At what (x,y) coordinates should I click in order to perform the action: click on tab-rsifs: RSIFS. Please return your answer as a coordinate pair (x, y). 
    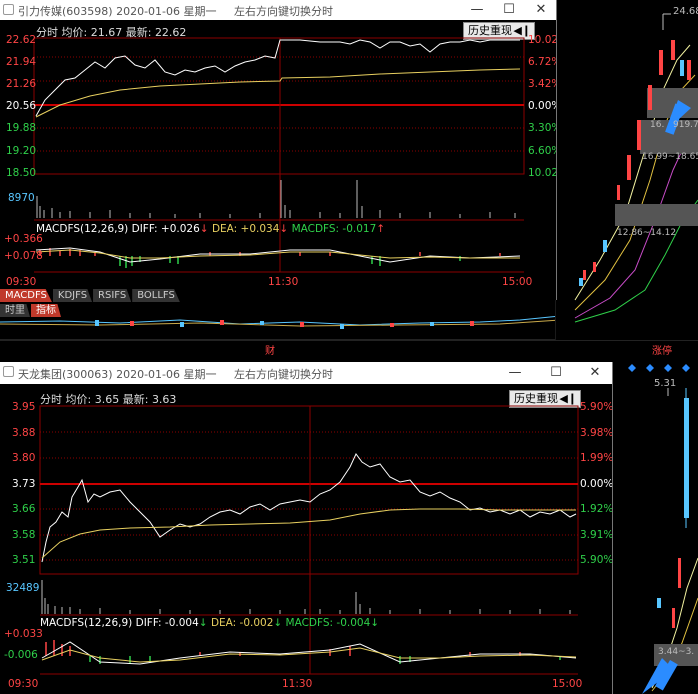
    Looking at the image, I should click on (112, 295).